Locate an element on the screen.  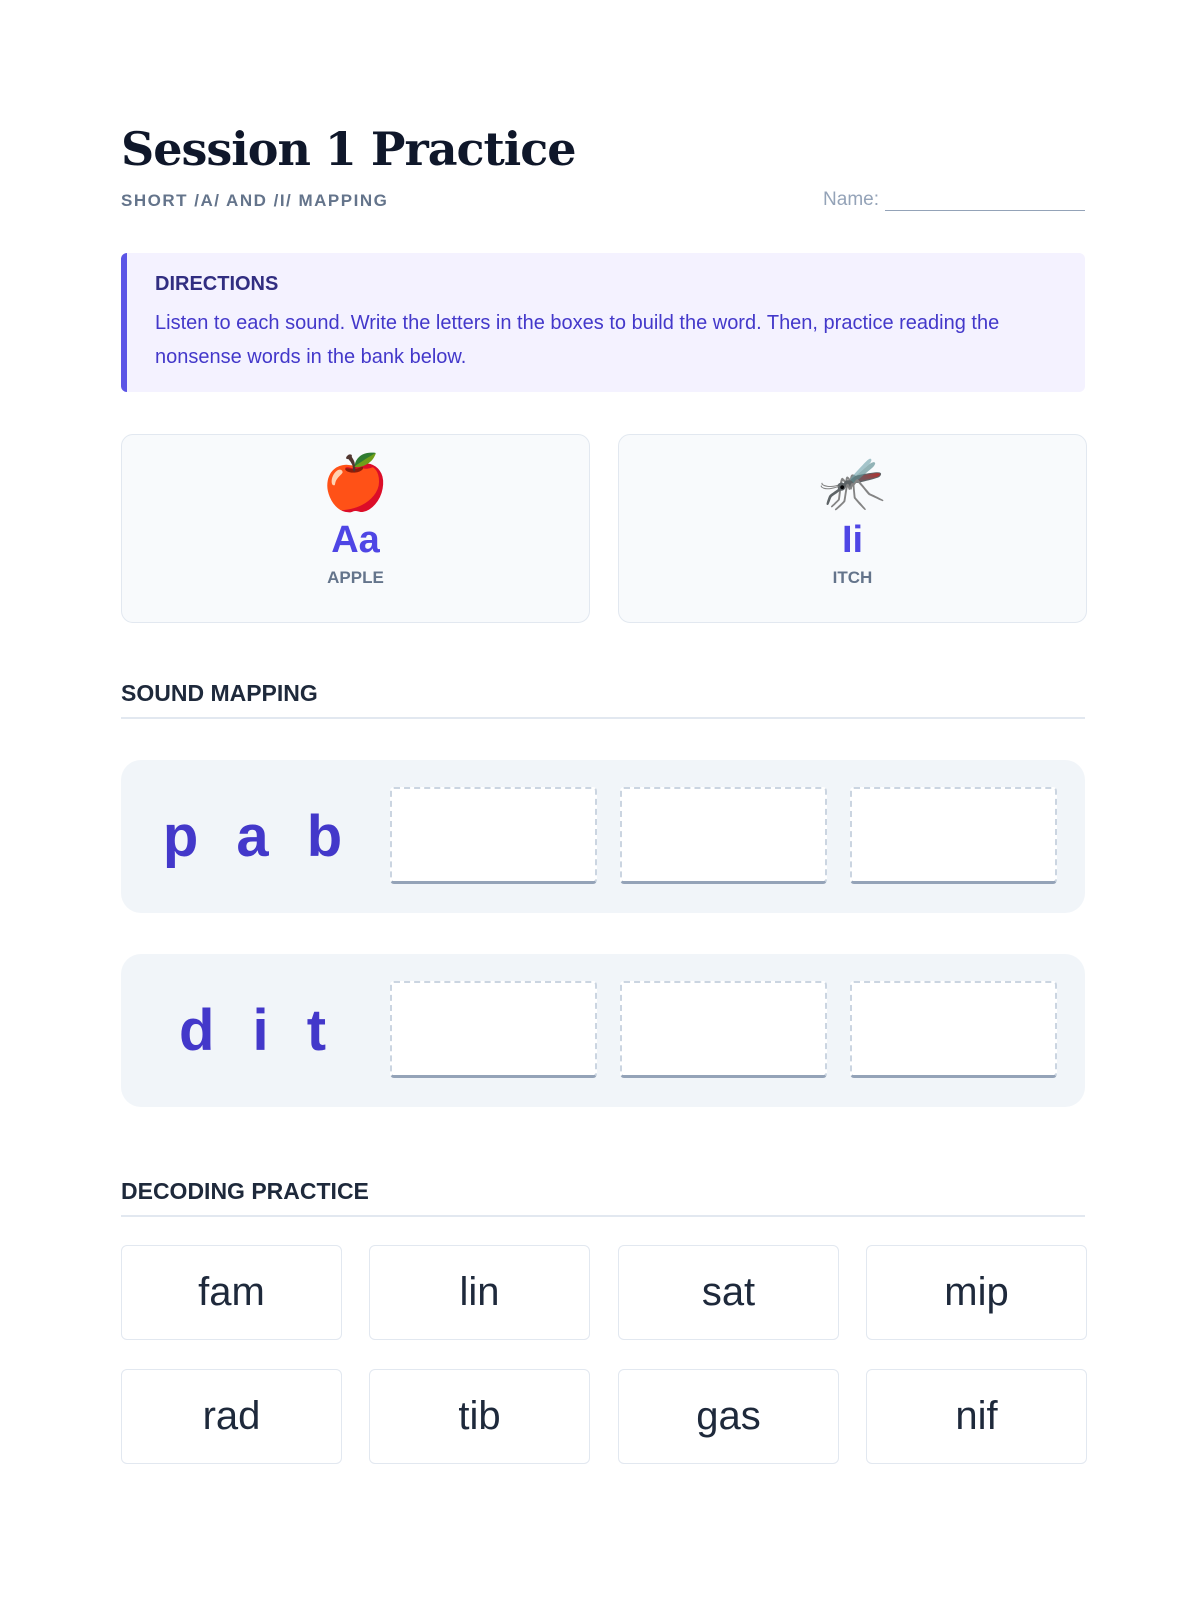
page-title: Session 1 Practice is located at coordinates (349, 149).